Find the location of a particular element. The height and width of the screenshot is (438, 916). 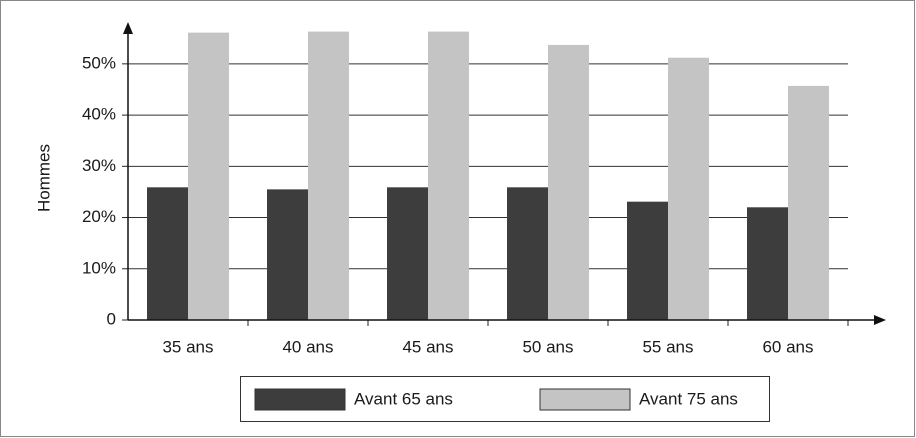

x-tick-label: 50 ans is located at coordinates (547, 346).